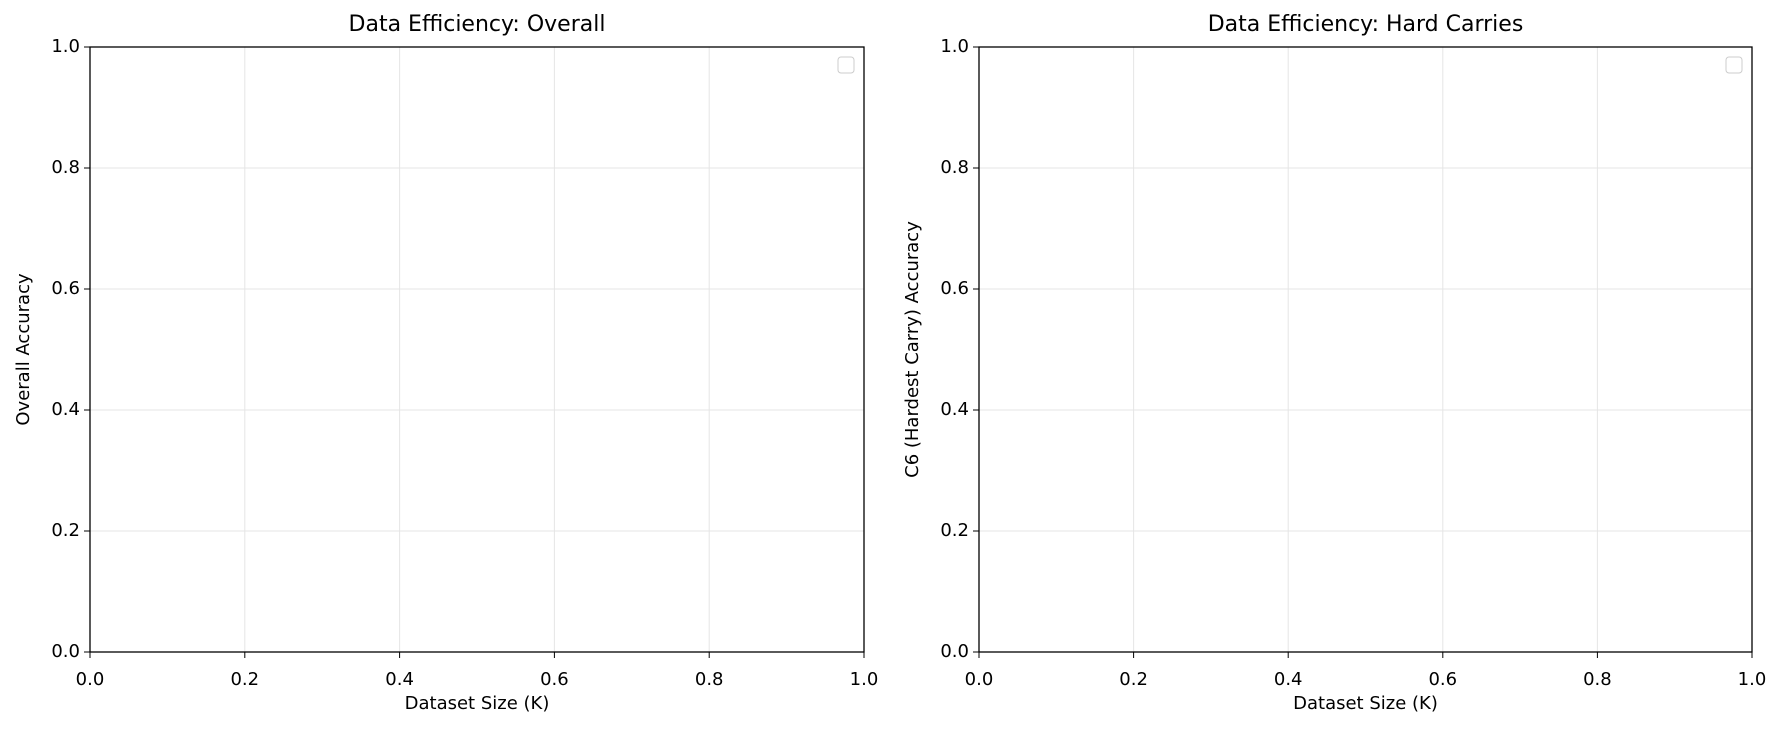  I want to click on chart-title: Data Efficiency: Overall, so click(477, 24).